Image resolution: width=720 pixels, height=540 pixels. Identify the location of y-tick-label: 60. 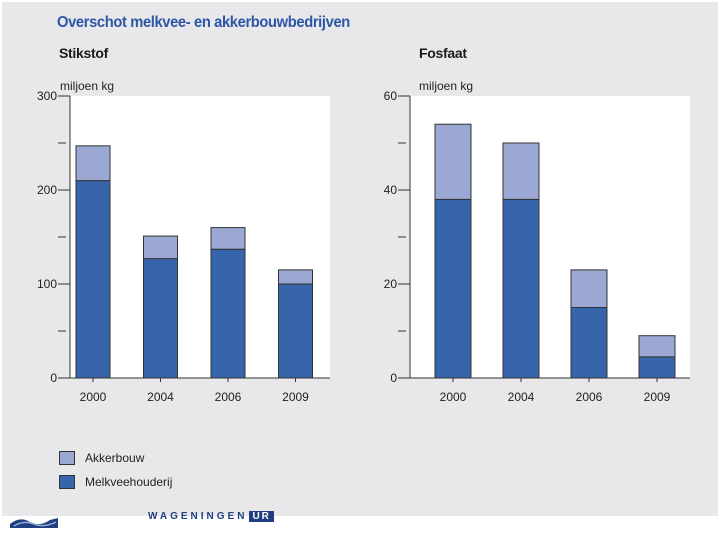
(391, 96).